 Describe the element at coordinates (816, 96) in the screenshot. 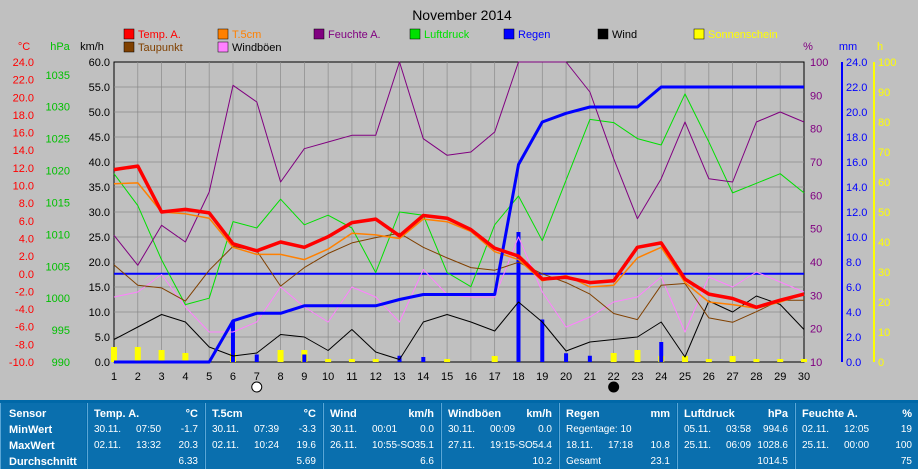

I see `pct-tick: 90` at that location.